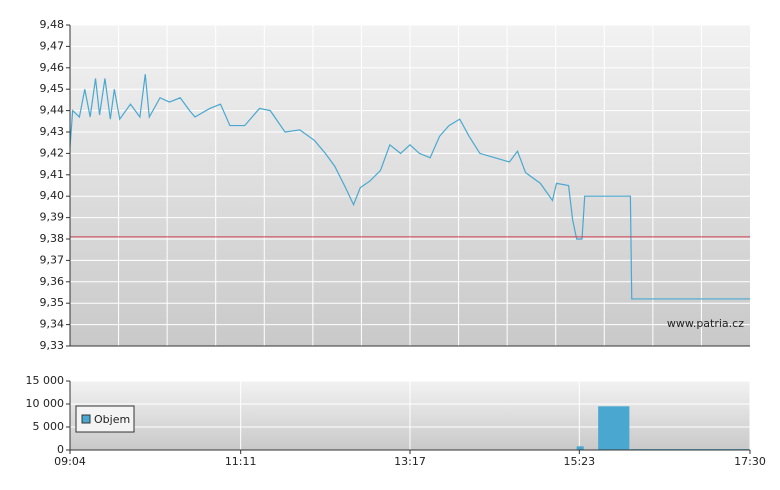 Image resolution: width=780 pixels, height=490 pixels. Describe the element at coordinates (52, 174) in the screenshot. I see `y-tick-label: 9,41` at that location.